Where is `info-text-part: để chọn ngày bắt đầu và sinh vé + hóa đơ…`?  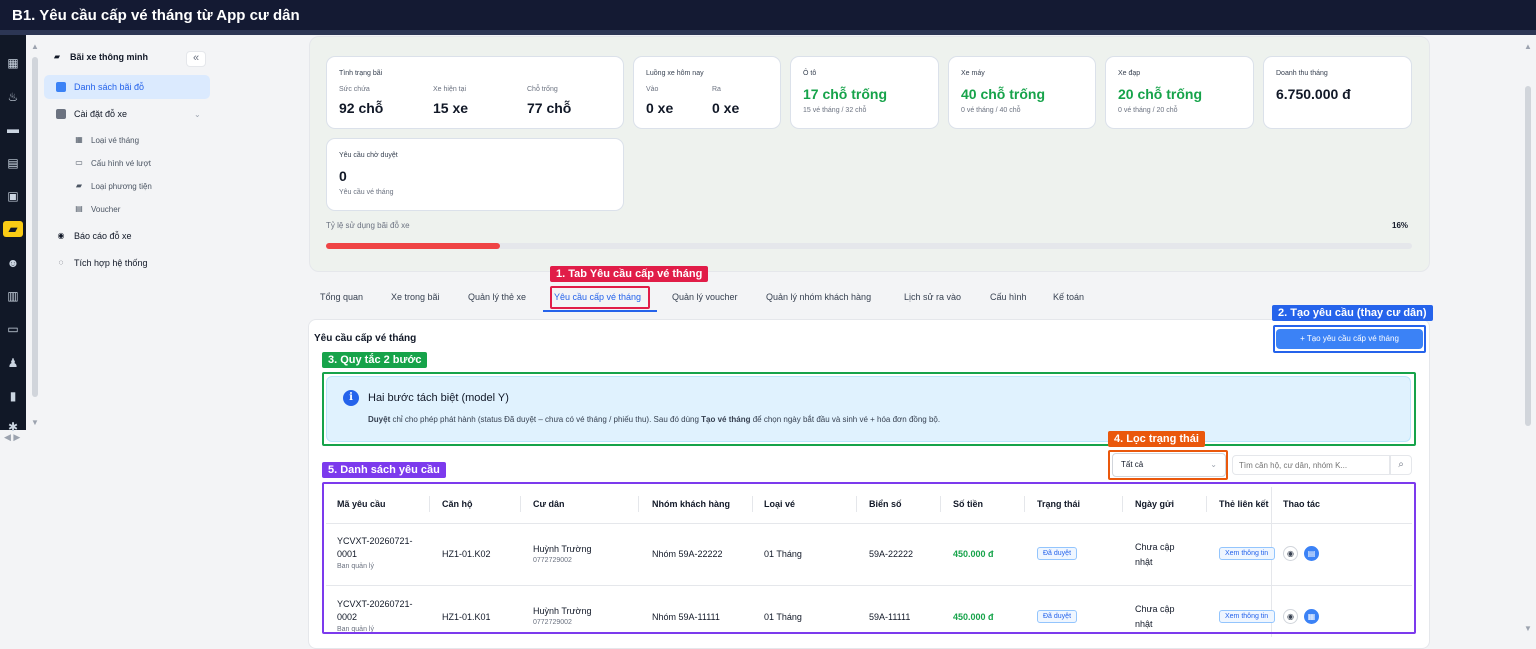 info-text-part: để chọn ngày bắt đầu và sinh vé + hóa đơ… is located at coordinates (845, 419).